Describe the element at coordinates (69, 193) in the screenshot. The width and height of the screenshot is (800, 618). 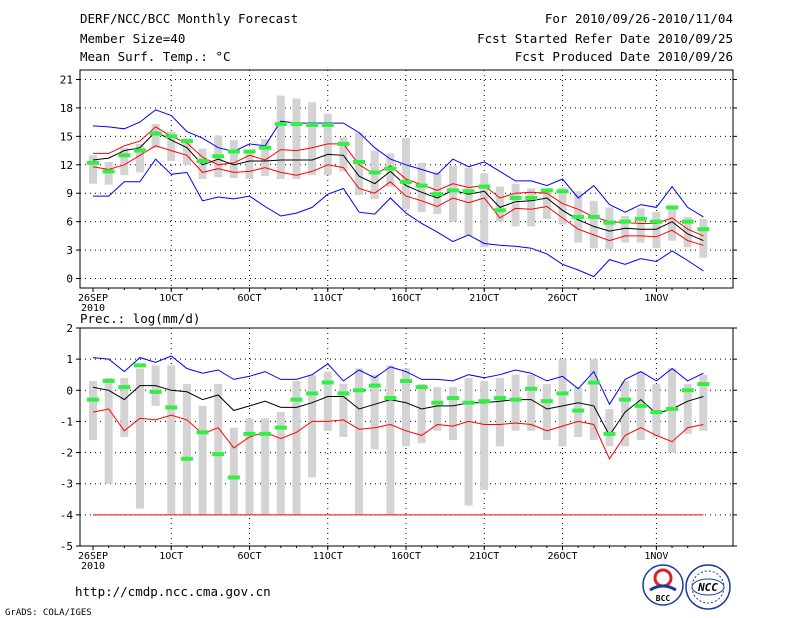
I see `temp-ytick-label: 9` at that location.